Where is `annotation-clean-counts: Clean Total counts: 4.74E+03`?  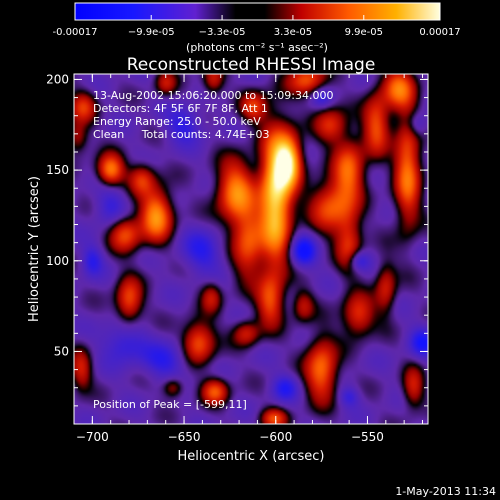 annotation-clean-counts: Clean Total counts: 4.74E+03 is located at coordinates (181, 134).